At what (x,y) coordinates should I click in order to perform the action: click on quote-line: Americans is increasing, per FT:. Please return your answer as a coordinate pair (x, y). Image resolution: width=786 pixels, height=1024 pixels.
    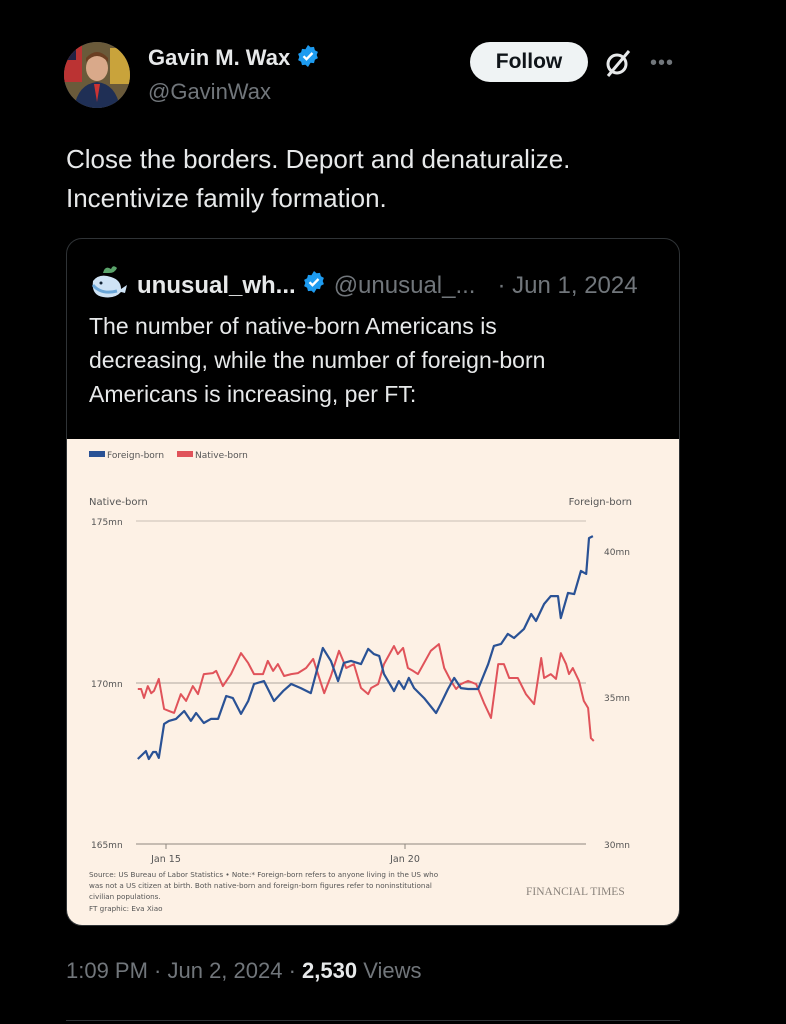
    Looking at the image, I should click on (253, 394).